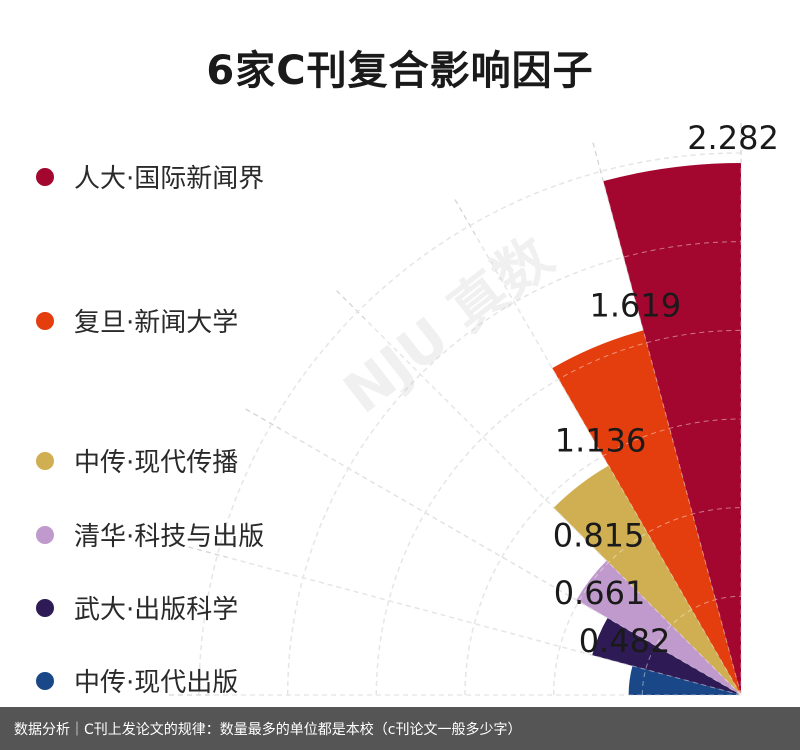 Image resolution: width=800 pixels, height=750 pixels. What do you see at coordinates (601, 441) in the screenshot?
I see `value-label: 1.136` at bounding box center [601, 441].